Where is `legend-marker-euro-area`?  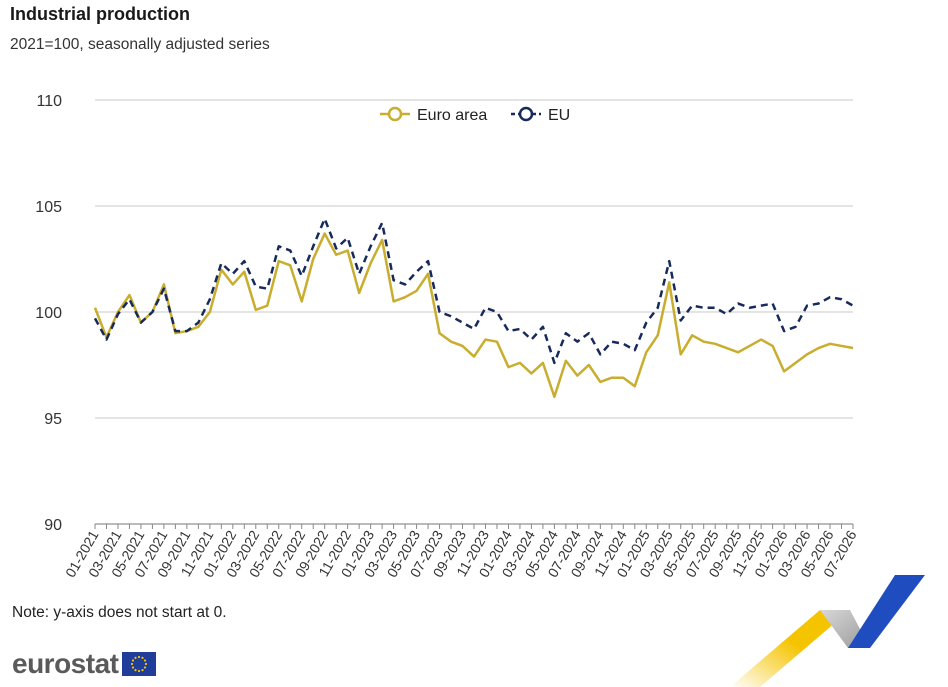 legend-marker-euro-area is located at coordinates (395, 114).